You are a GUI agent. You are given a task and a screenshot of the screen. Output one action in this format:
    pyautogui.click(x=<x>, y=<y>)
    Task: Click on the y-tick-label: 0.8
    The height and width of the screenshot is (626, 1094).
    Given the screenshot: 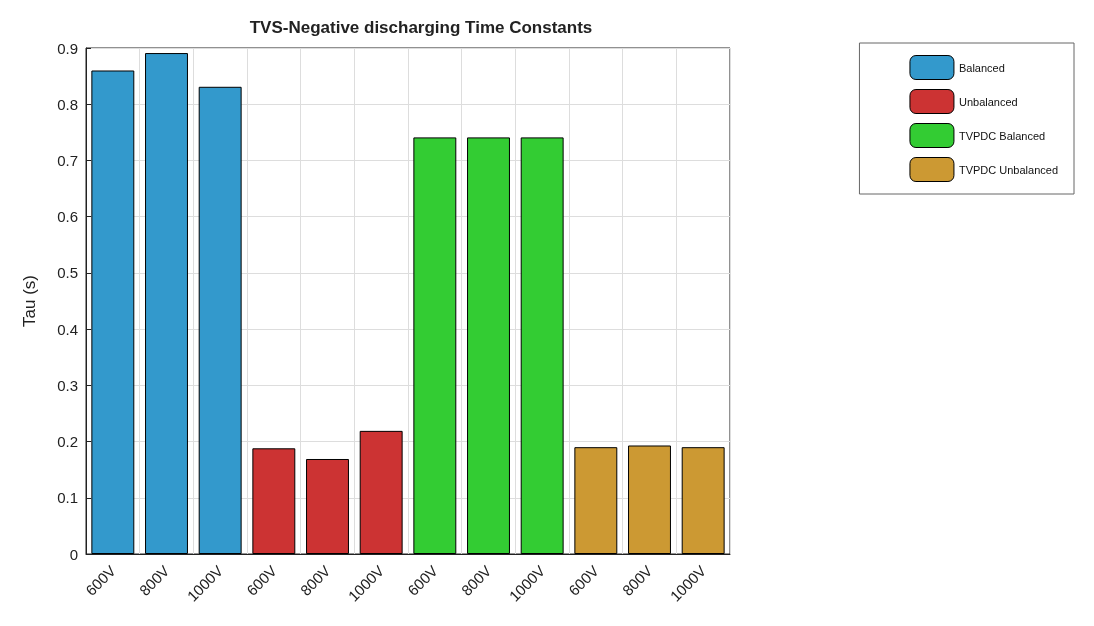 What is the action you would take?
    pyautogui.click(x=67, y=104)
    